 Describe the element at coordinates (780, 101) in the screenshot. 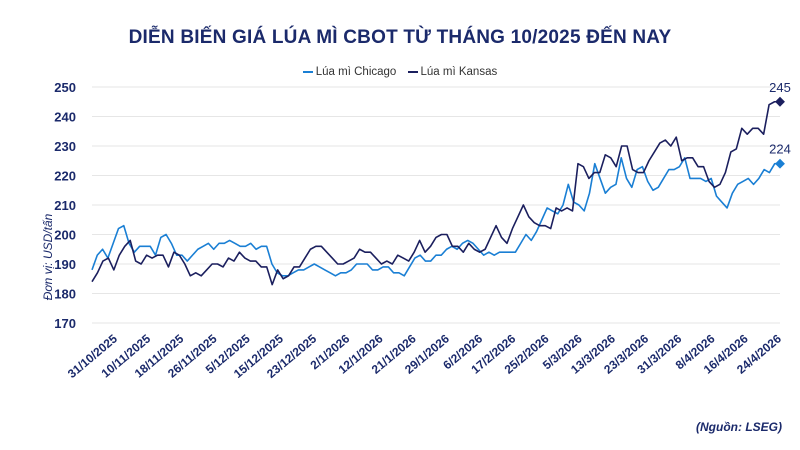

I see `end-marker-kansas` at that location.